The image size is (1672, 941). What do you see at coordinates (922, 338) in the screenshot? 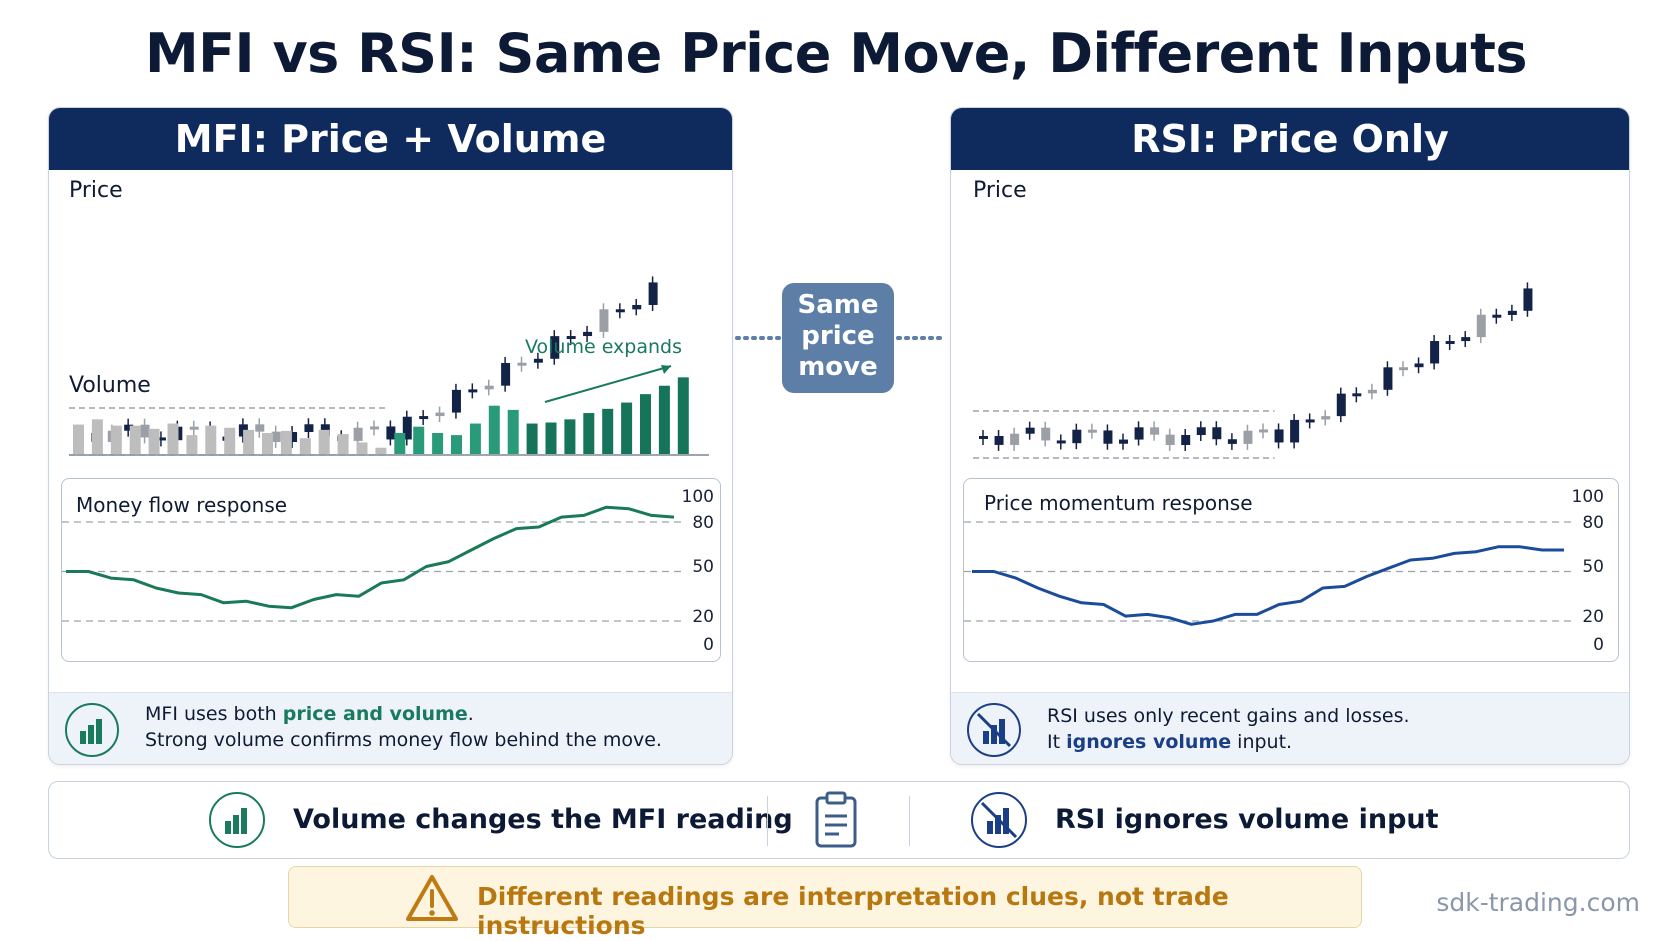
I see `connector-dots-right` at bounding box center [922, 338].